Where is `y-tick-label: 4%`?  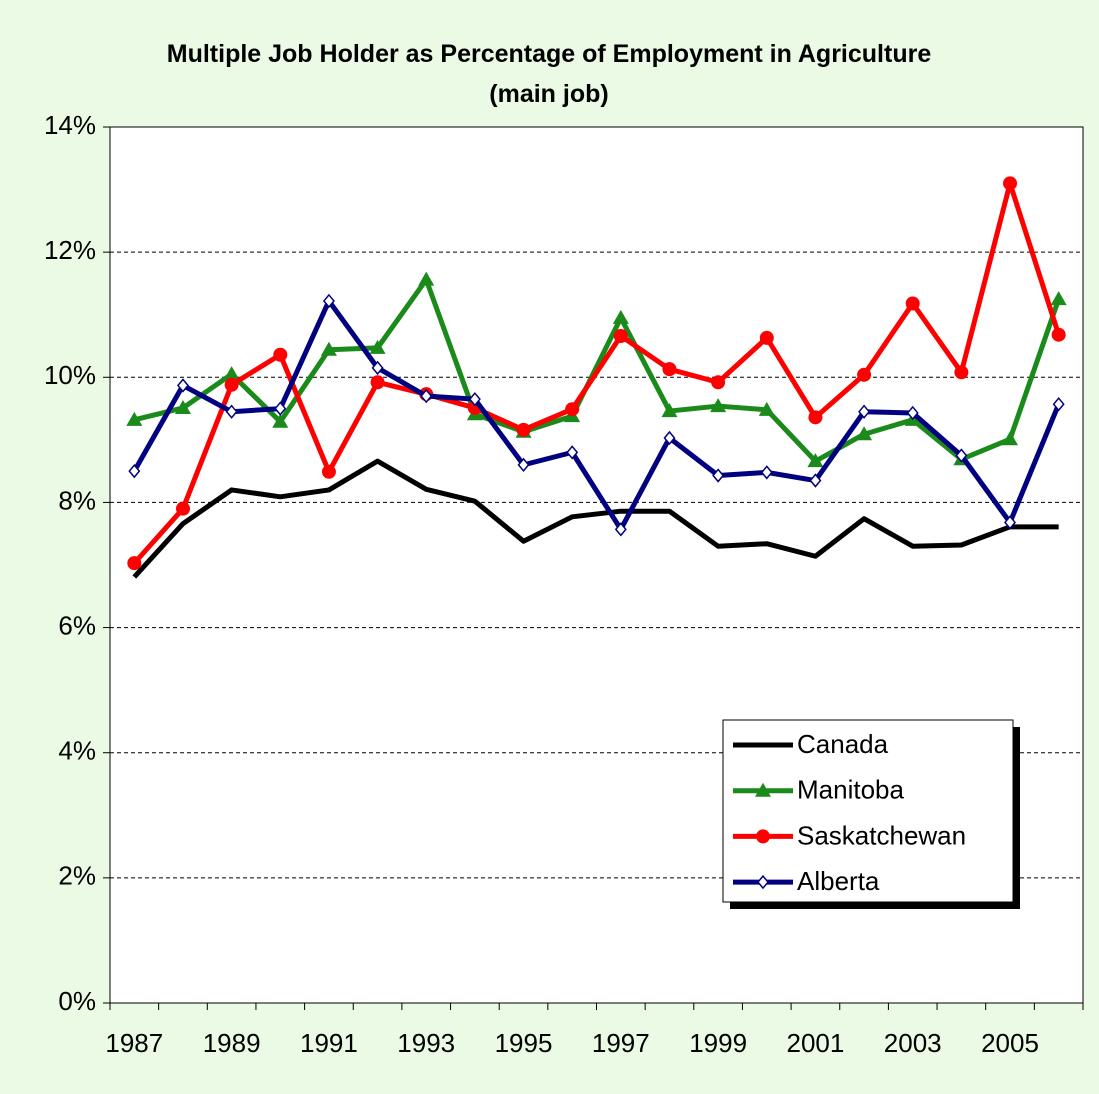
y-tick-label: 4% is located at coordinates (77, 751).